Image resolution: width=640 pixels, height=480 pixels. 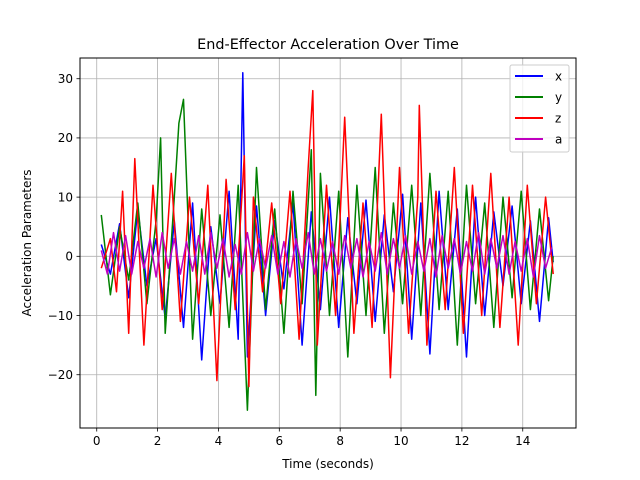 I want to click on legend-frame, so click(x=539, y=108).